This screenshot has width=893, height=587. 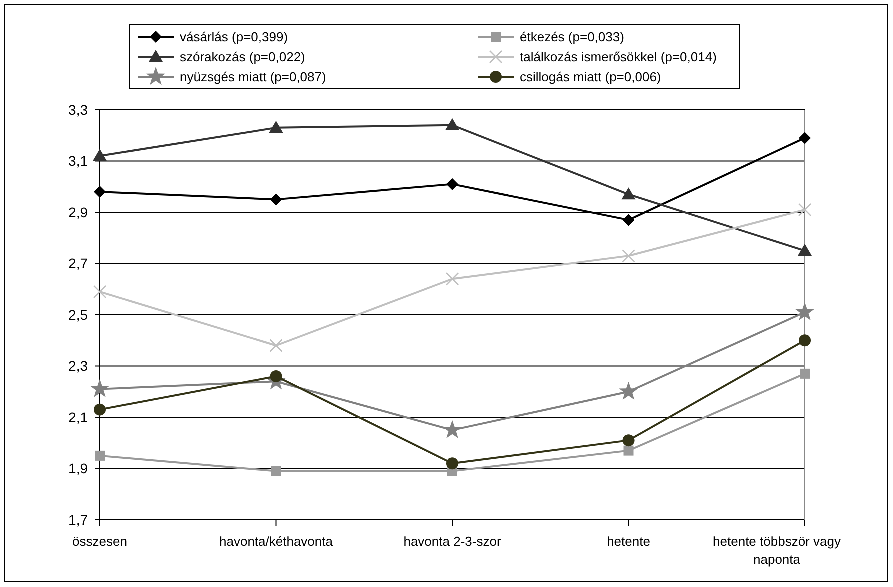 I want to click on x-tick-label: havonta 2-3-szor, so click(x=453, y=541).